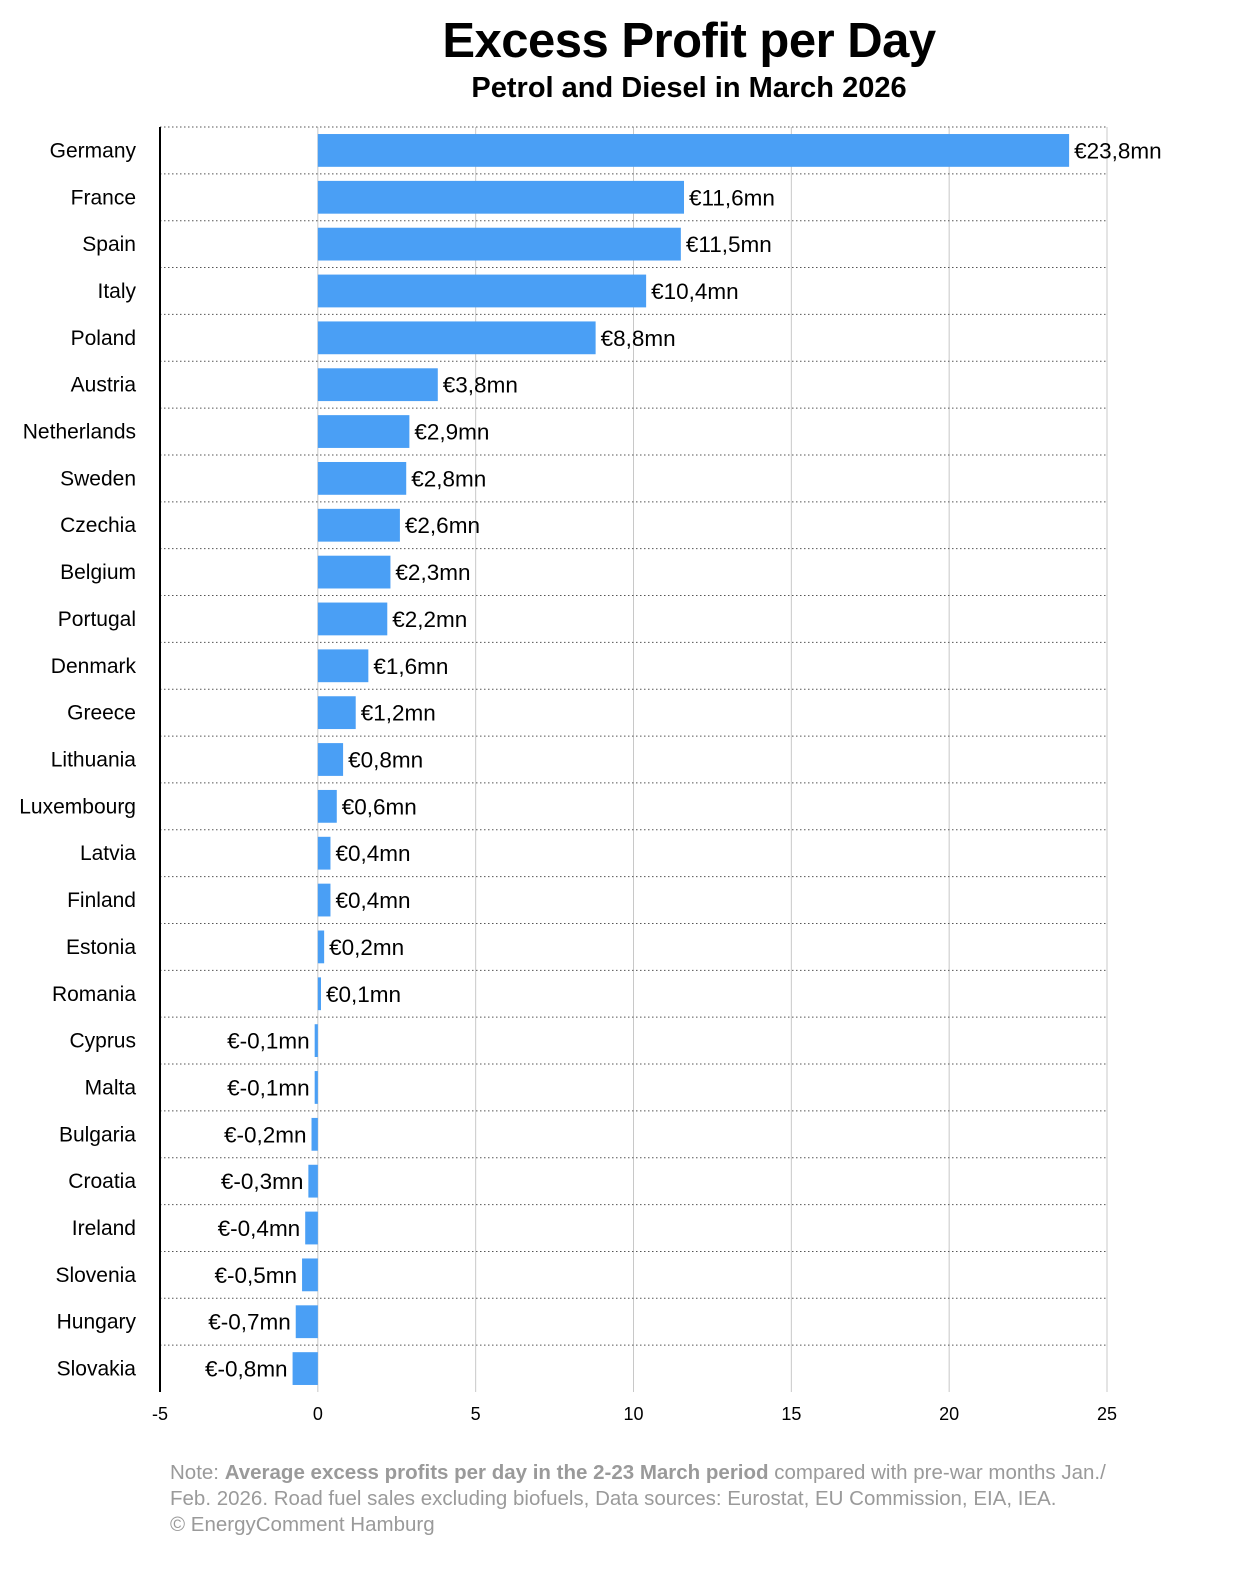 This screenshot has height=1580, width=1238. I want to click on bar-croatia, so click(313, 1181).